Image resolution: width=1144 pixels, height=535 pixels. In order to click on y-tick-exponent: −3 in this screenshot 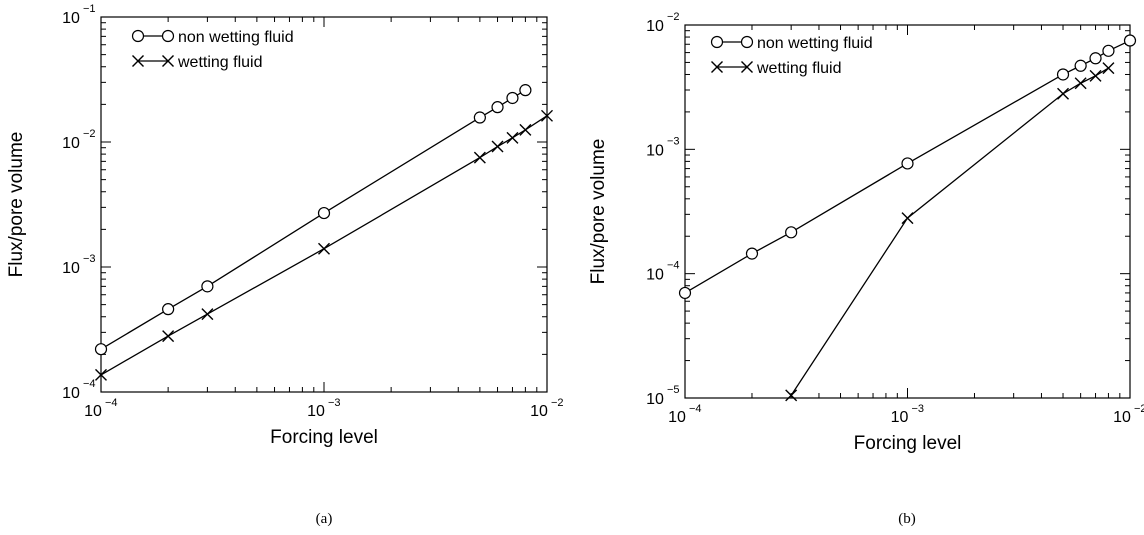, I will do `click(673, 141)`.